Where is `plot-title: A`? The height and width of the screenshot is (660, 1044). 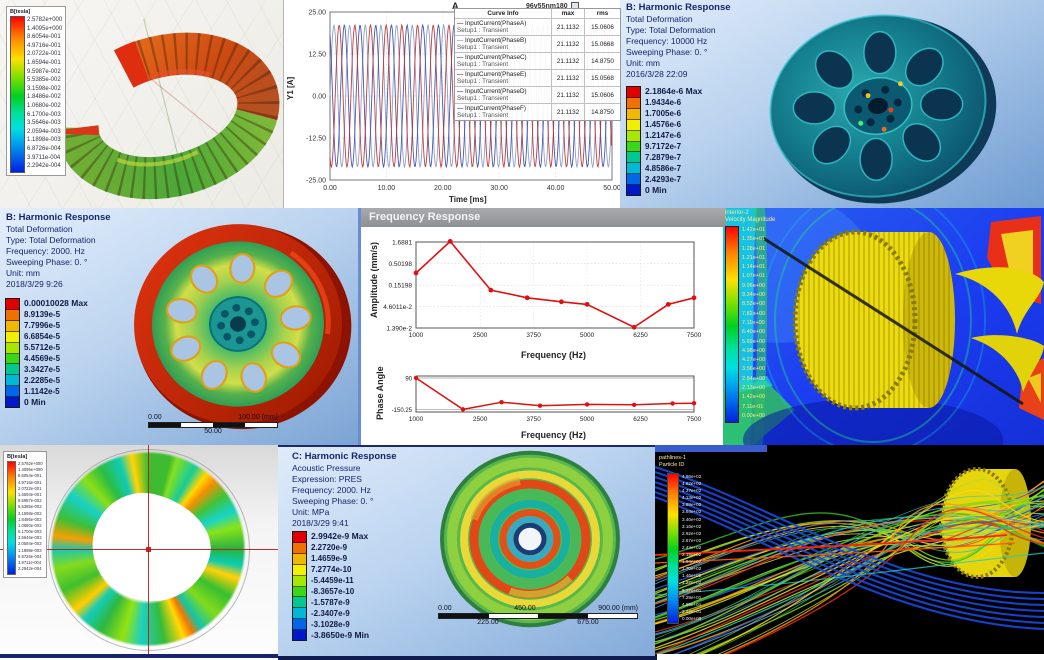
plot-title: A is located at coordinates (455, 6).